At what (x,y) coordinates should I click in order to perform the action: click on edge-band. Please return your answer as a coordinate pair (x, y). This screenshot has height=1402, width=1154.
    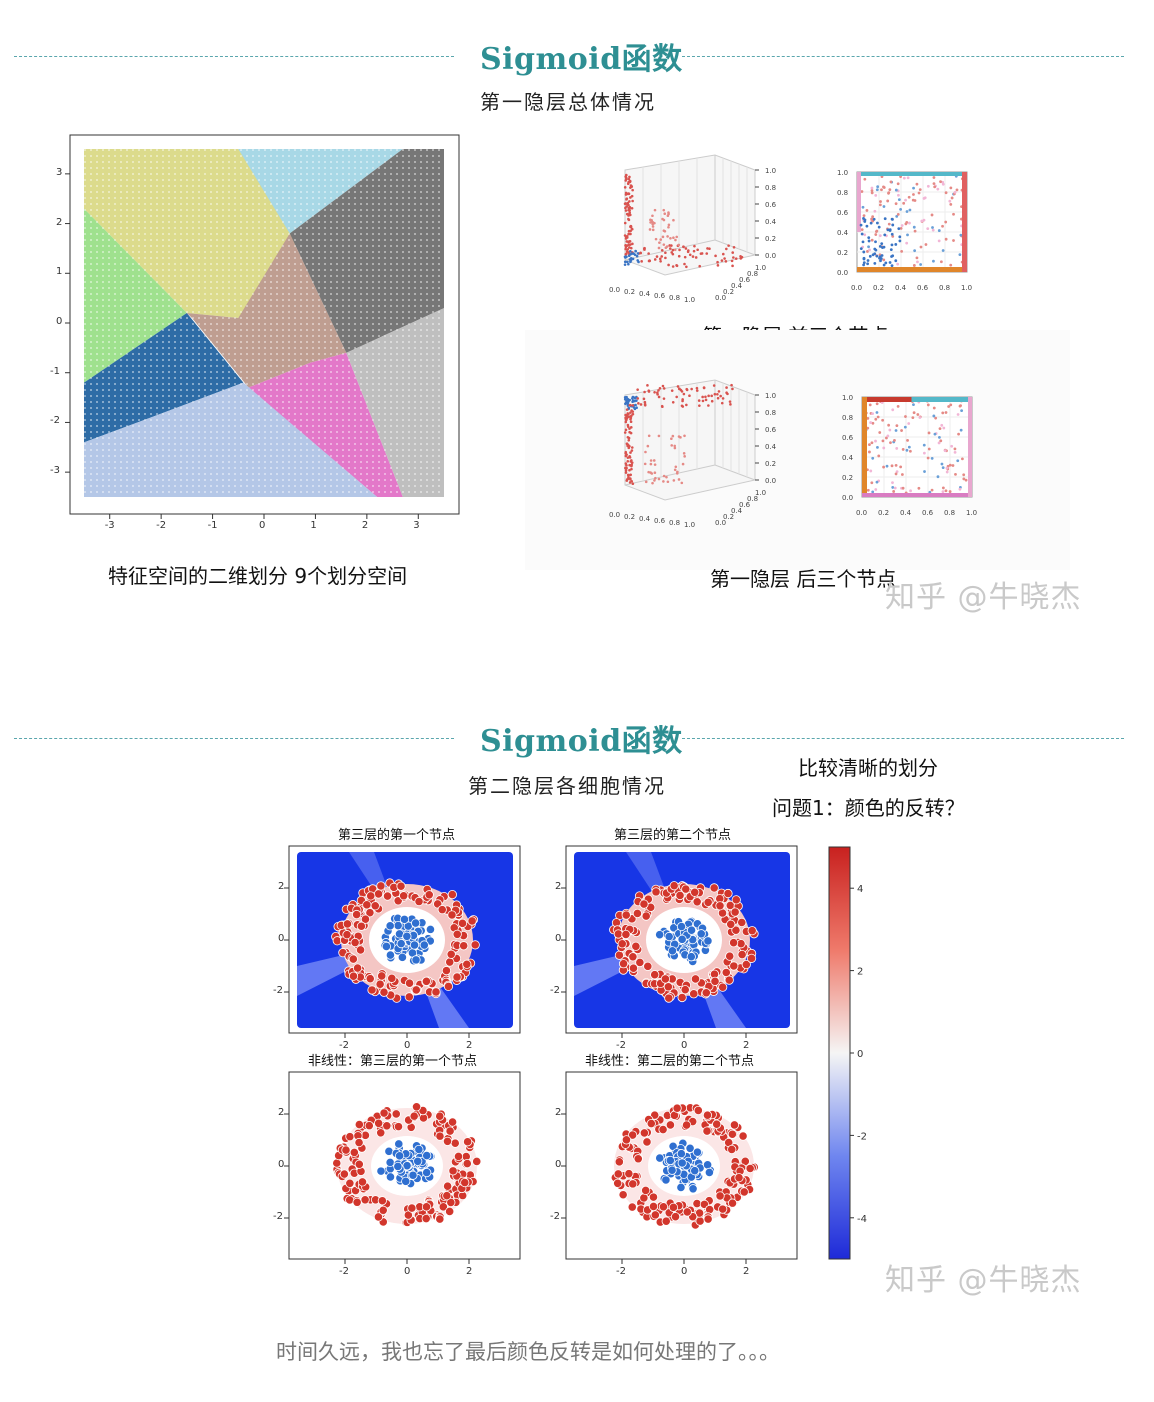
    Looking at the image, I should click on (917, 495).